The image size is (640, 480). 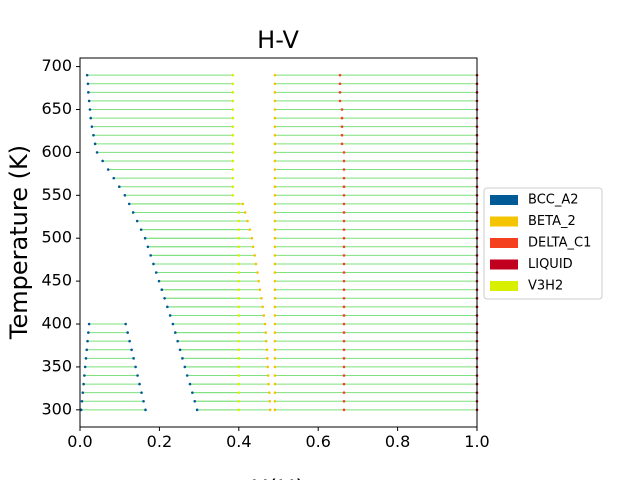 What do you see at coordinates (277, 477) in the screenshot?
I see `x-axis-label: X(H)` at bounding box center [277, 477].